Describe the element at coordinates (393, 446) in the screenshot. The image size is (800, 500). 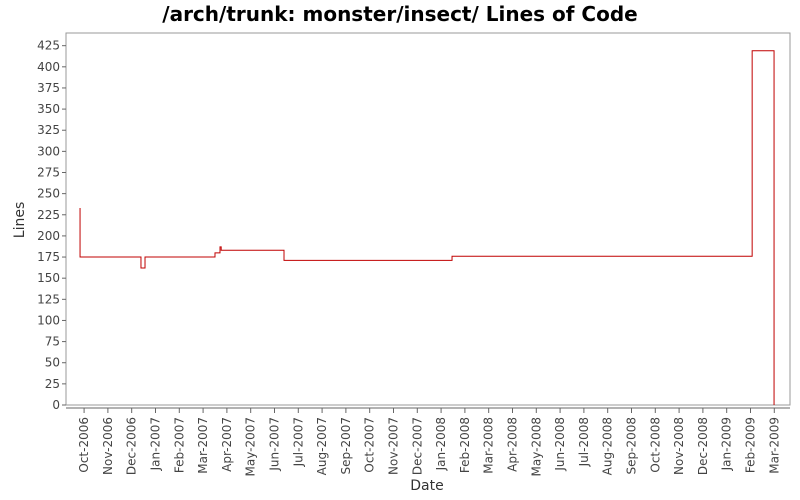
I see `x-tick-label: Nov-2007` at that location.